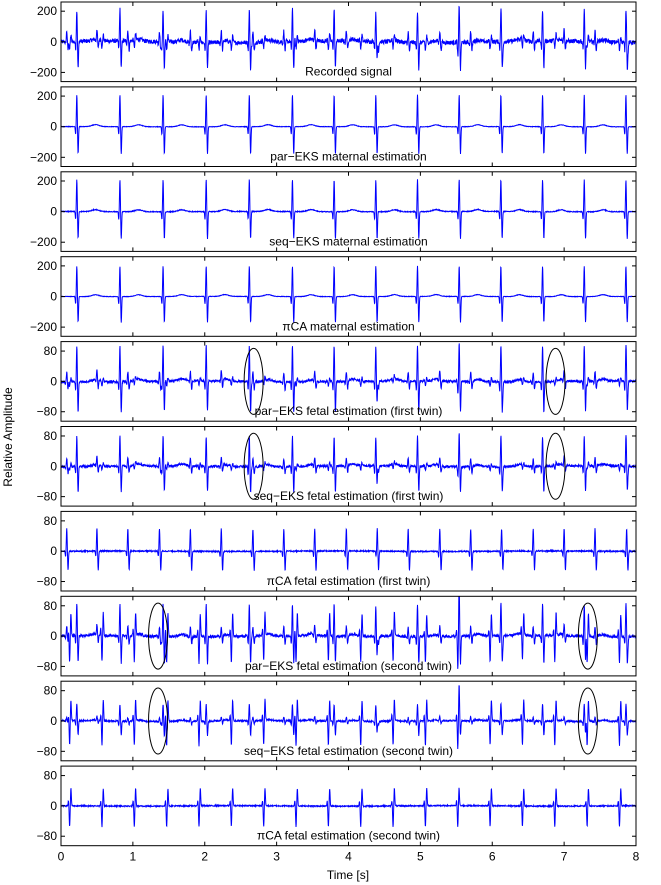 This screenshot has height=885, width=661. I want to click on panel-title: πCA fetal estimation (first twin), so click(349, 581).